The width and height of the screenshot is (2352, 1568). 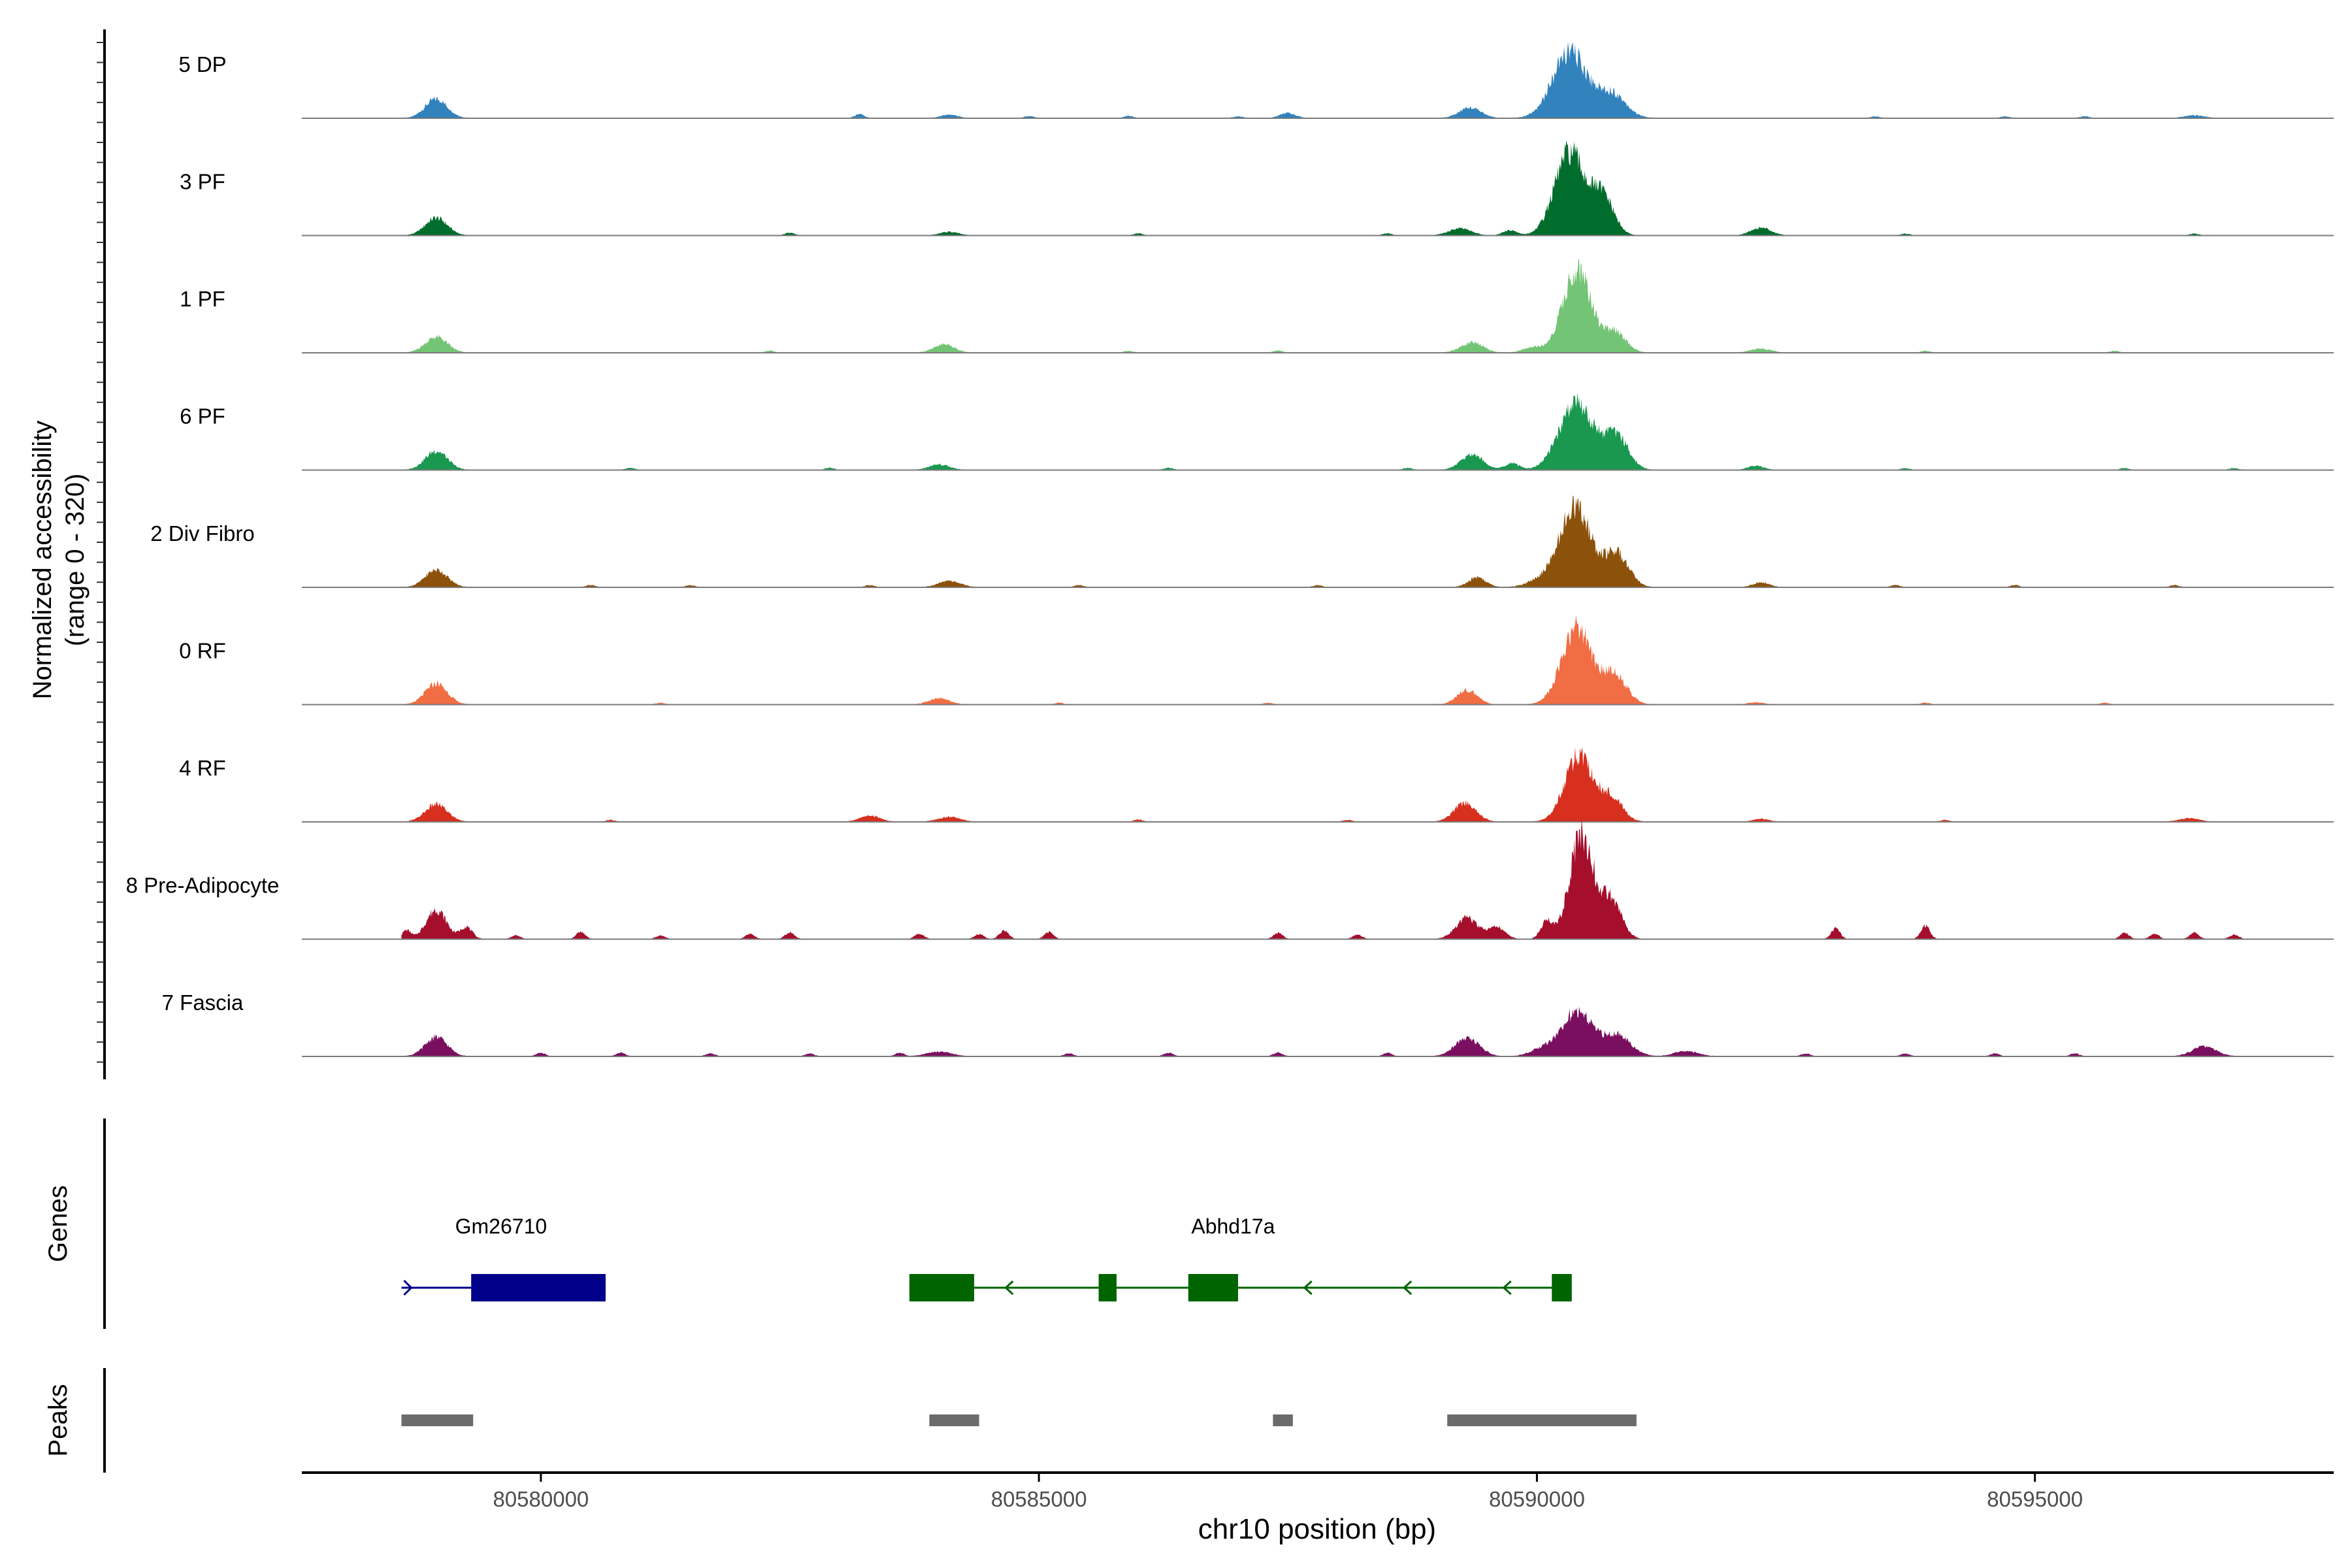 What do you see at coordinates (1318, 1491) in the screenshot?
I see `x-axis: 80580000 80585000 80590000 80595000` at bounding box center [1318, 1491].